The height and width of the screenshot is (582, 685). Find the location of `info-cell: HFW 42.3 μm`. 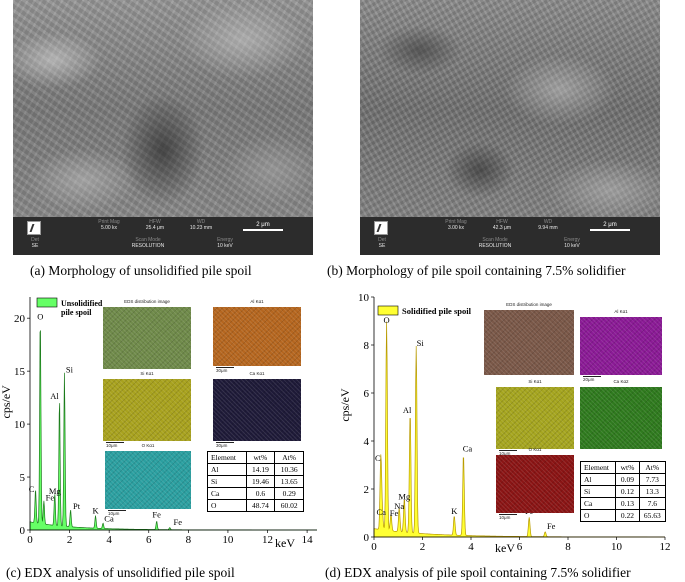

info-cell: HFW 42.3 μm is located at coordinates (502, 225).